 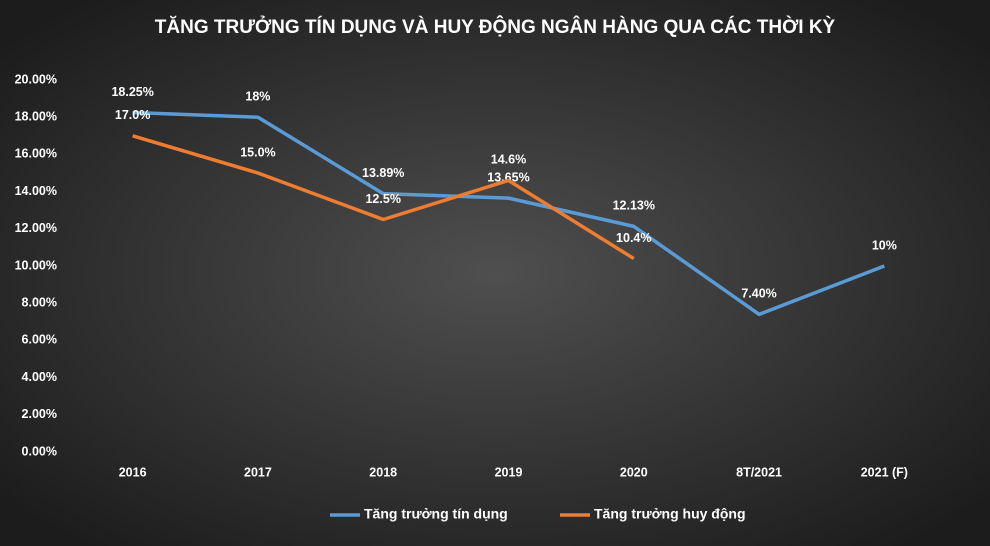 I want to click on y-tick-label: 0.00%, so click(x=39, y=451).